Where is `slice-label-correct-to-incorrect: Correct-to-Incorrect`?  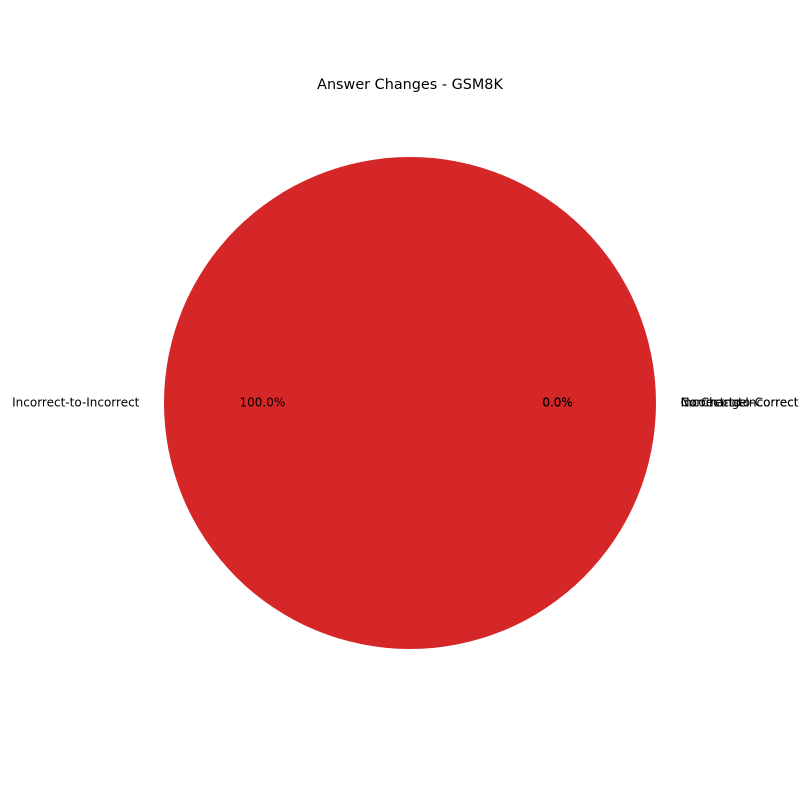 slice-label-correct-to-incorrect: Correct-to-Incorrect is located at coordinates (740, 403).